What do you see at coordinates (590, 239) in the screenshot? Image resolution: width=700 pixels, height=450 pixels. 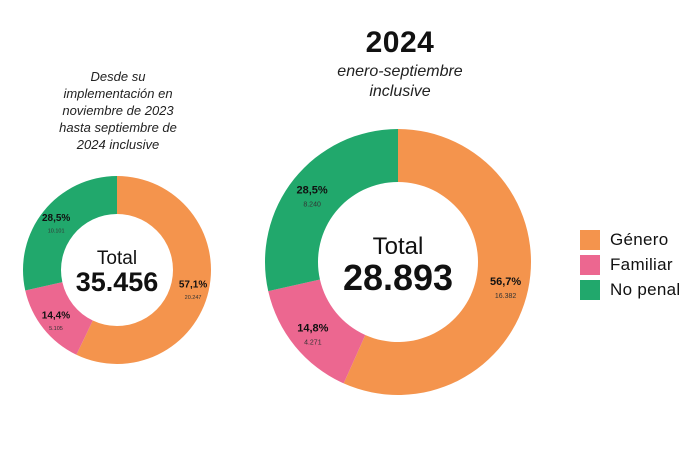 I see `legend-swatch-genero` at bounding box center [590, 239].